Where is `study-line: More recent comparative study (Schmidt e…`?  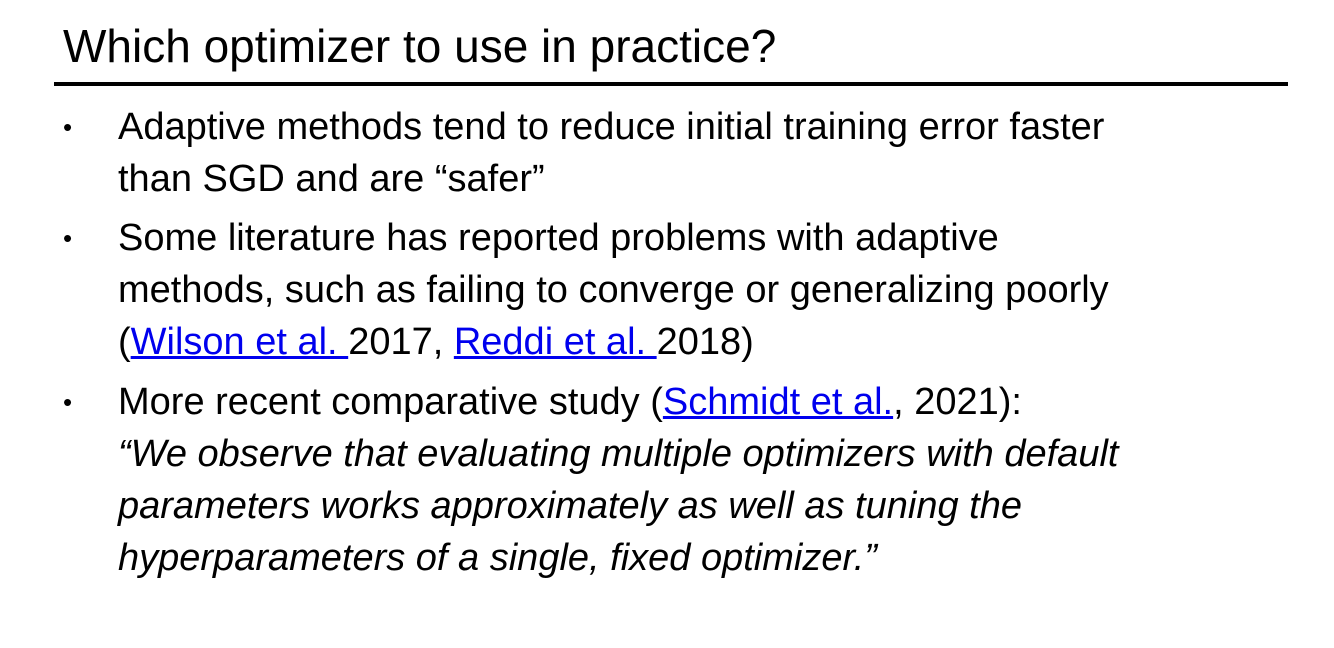 study-line: More recent comparative study (Schmidt e… is located at coordinates (708, 402).